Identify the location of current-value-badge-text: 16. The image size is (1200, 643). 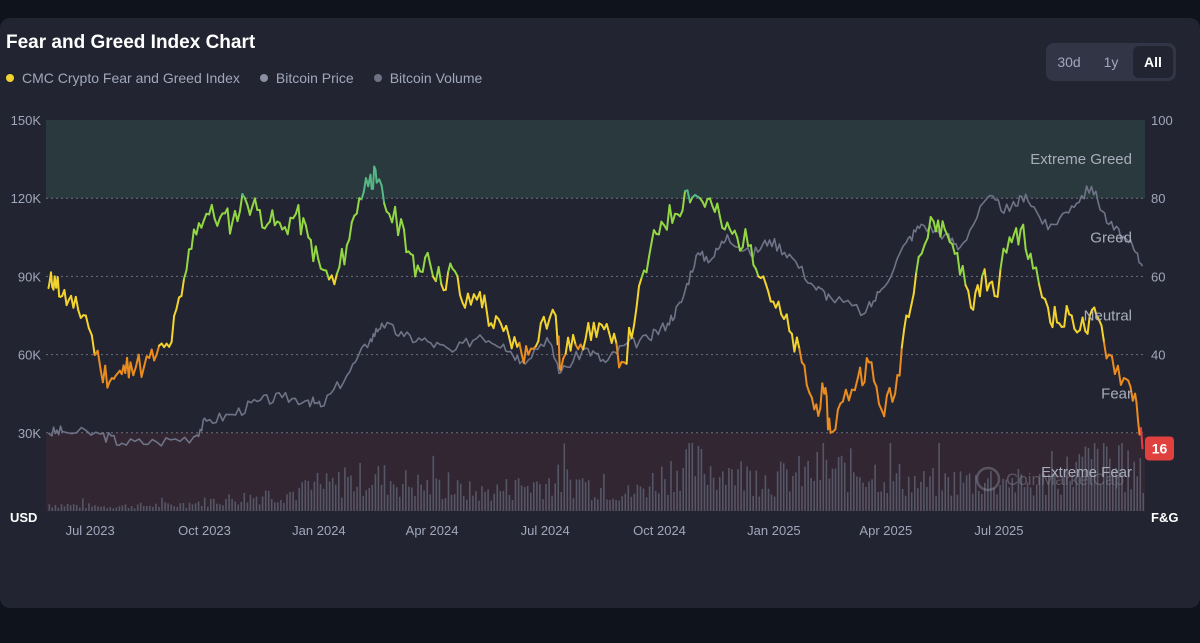
(1160, 448).